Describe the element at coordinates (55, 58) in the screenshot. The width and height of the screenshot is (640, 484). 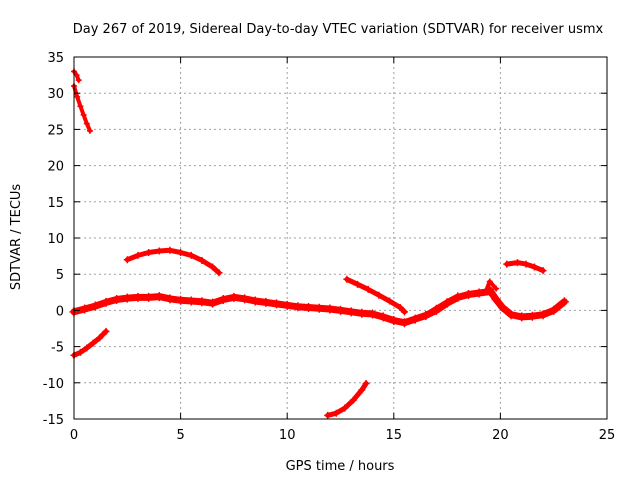
I see `y-tick-label: 35` at that location.